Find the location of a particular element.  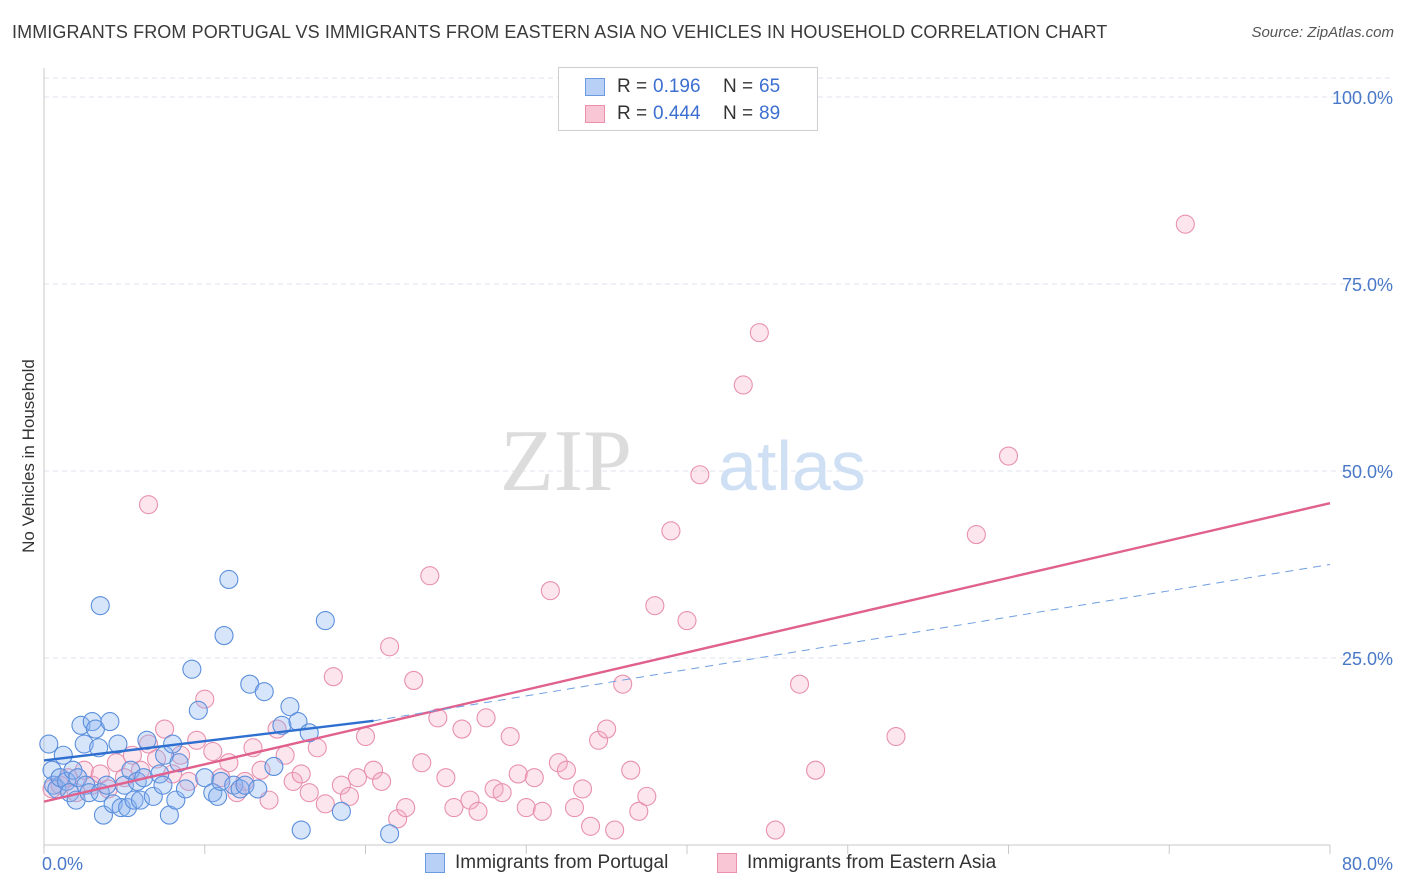

portugal-trendline is located at coordinates (208, 740).